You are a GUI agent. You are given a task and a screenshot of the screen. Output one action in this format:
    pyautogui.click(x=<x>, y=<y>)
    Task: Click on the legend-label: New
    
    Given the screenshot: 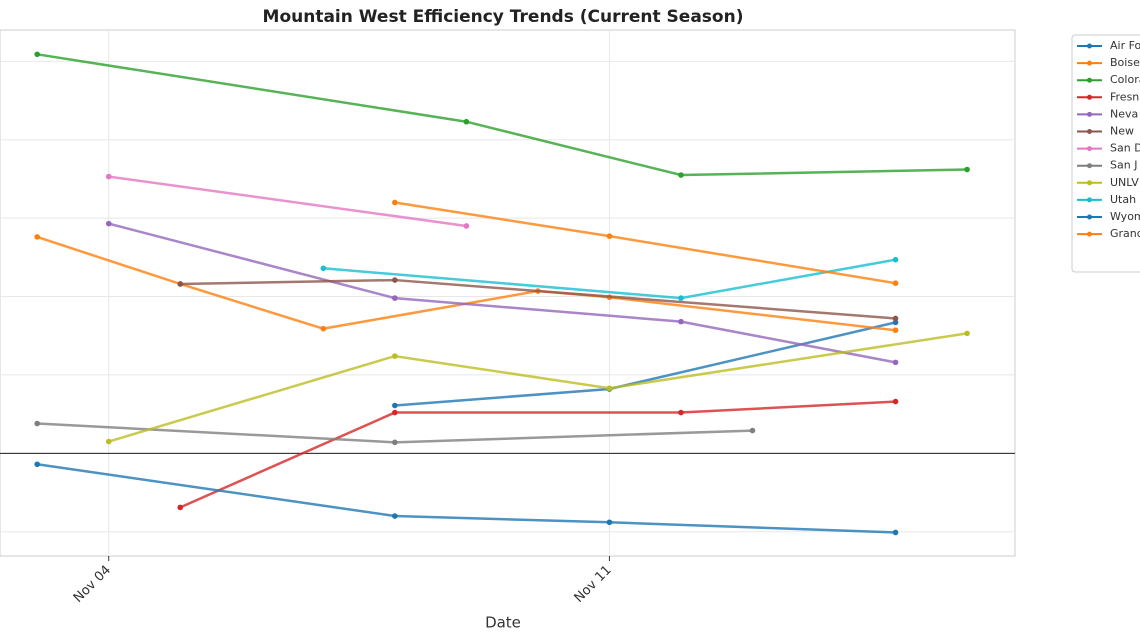 What is the action you would take?
    pyautogui.click(x=1122, y=131)
    